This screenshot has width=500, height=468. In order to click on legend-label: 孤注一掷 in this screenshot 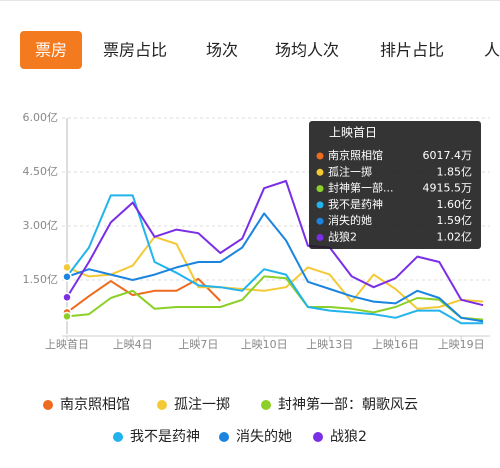, I will do `click(202, 405)`.